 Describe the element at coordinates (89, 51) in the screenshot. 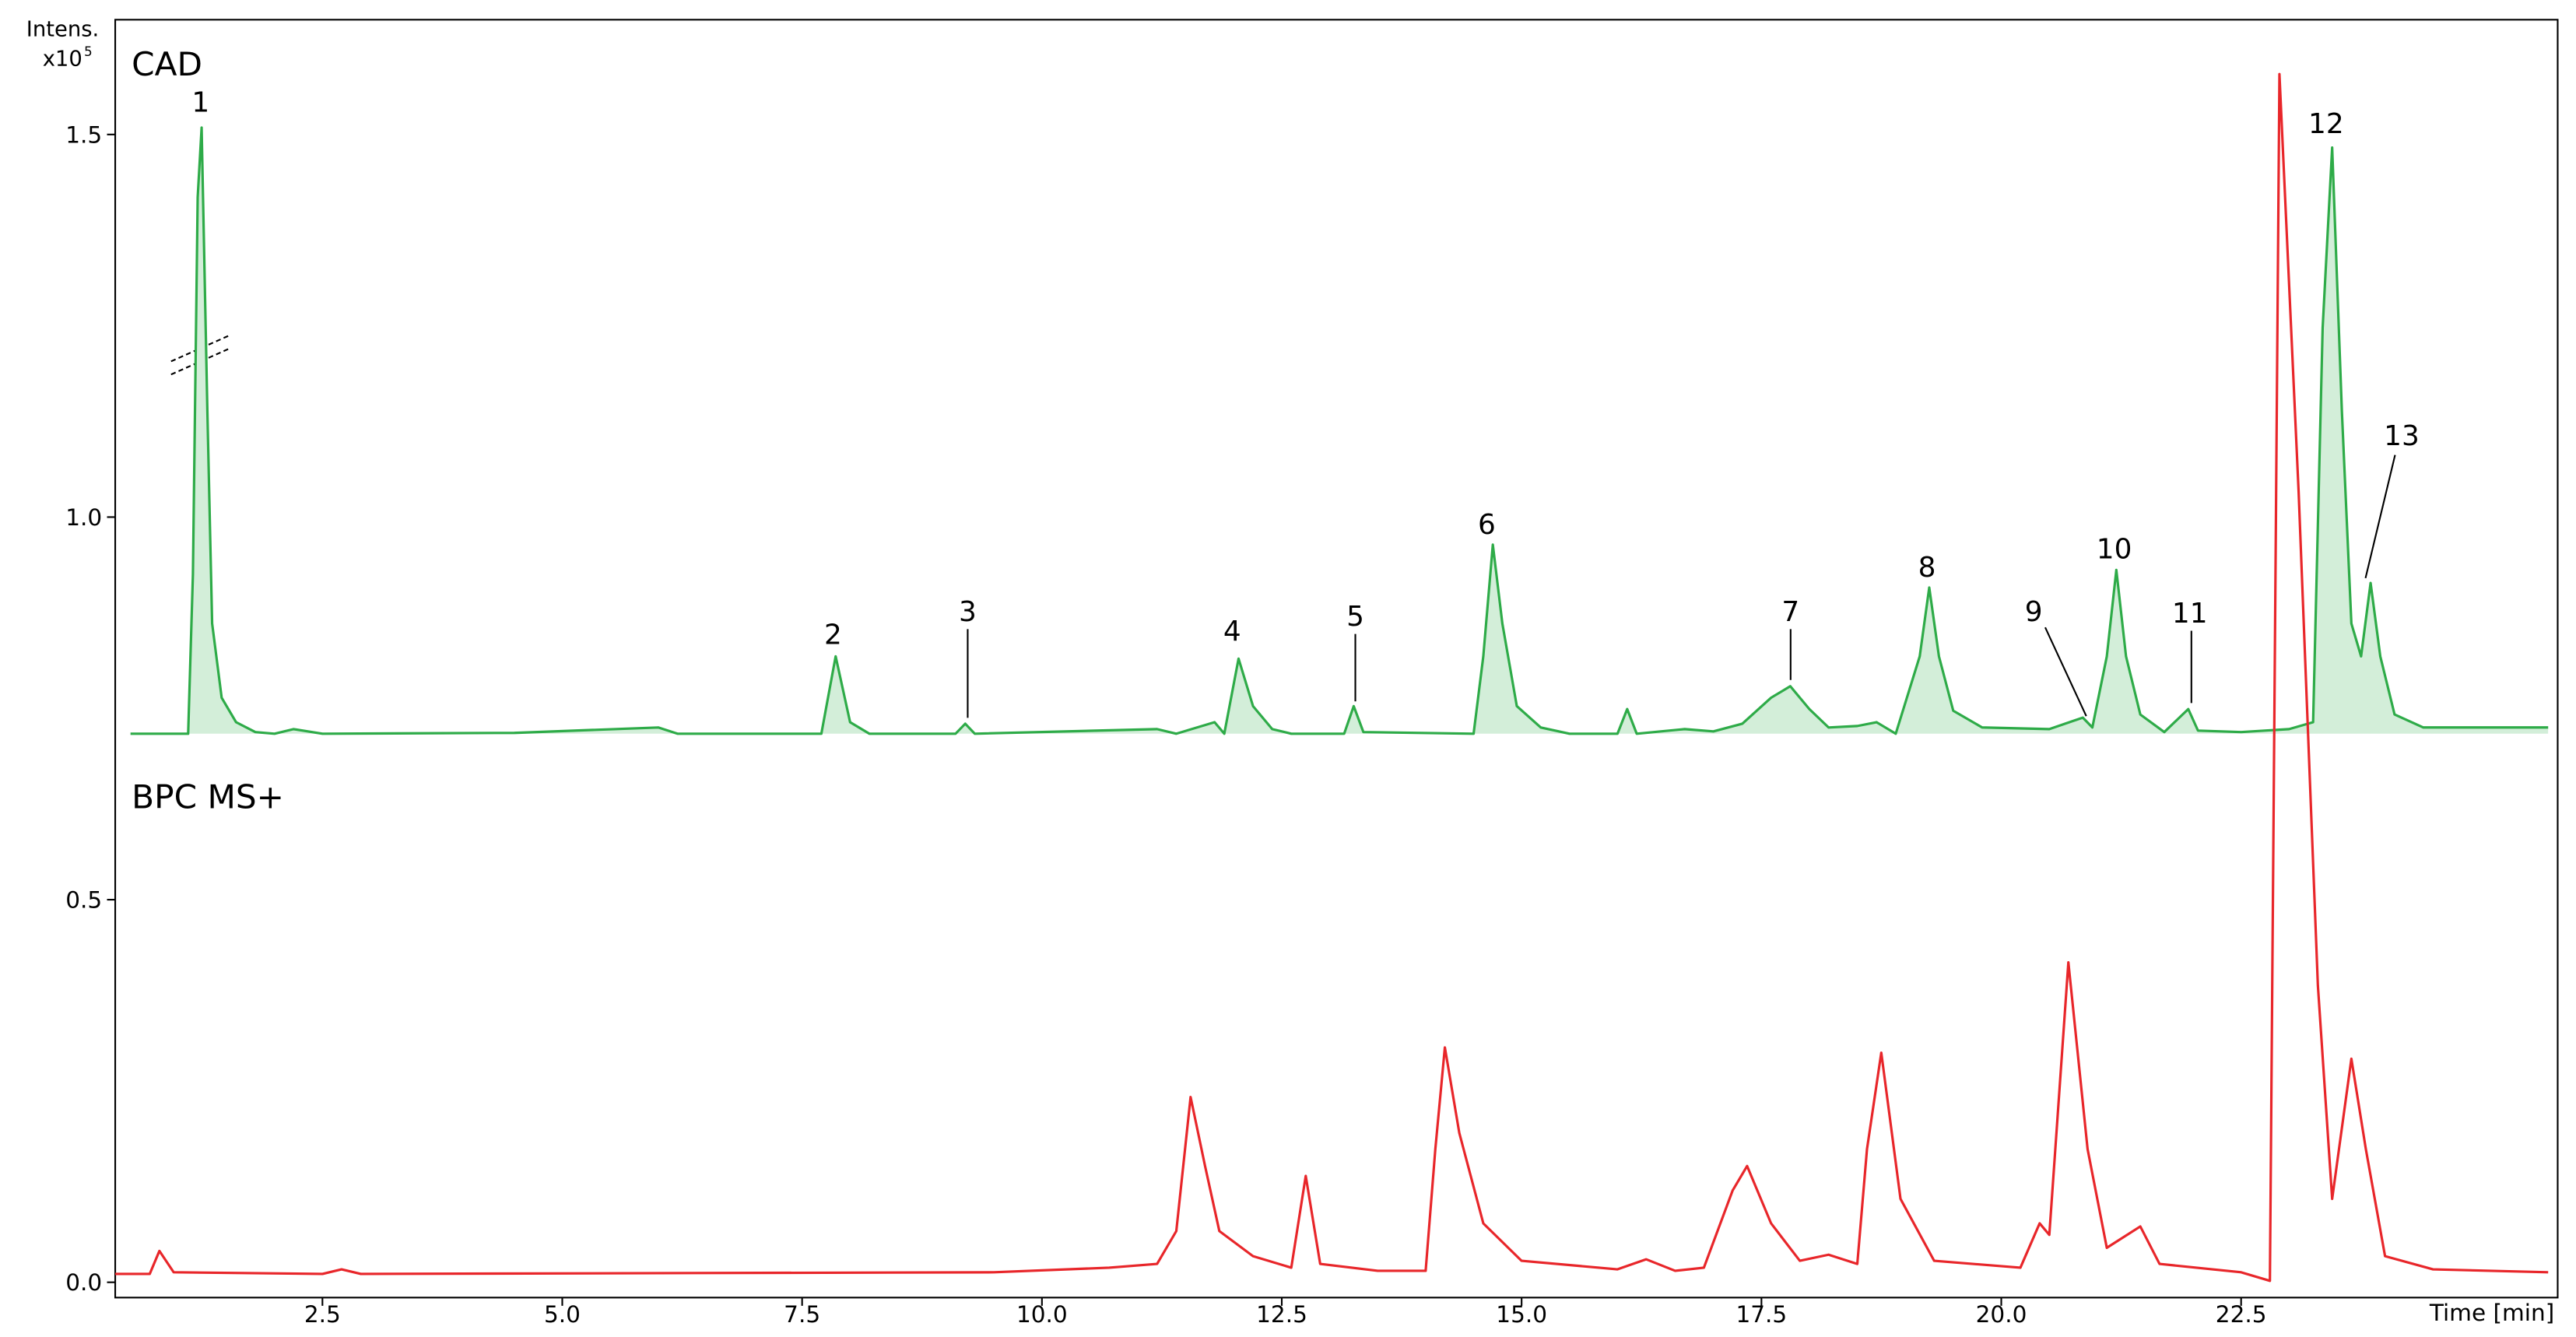

I see `y-scale-exponent: 5` at that location.